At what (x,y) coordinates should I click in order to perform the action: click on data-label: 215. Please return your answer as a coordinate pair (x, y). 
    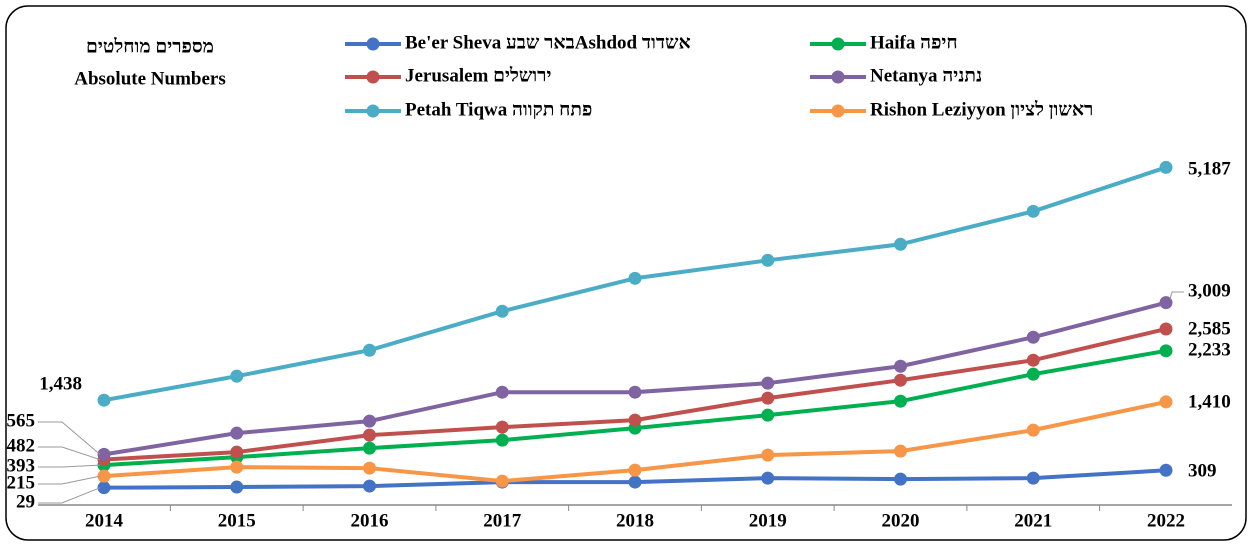
    Looking at the image, I should click on (21, 482).